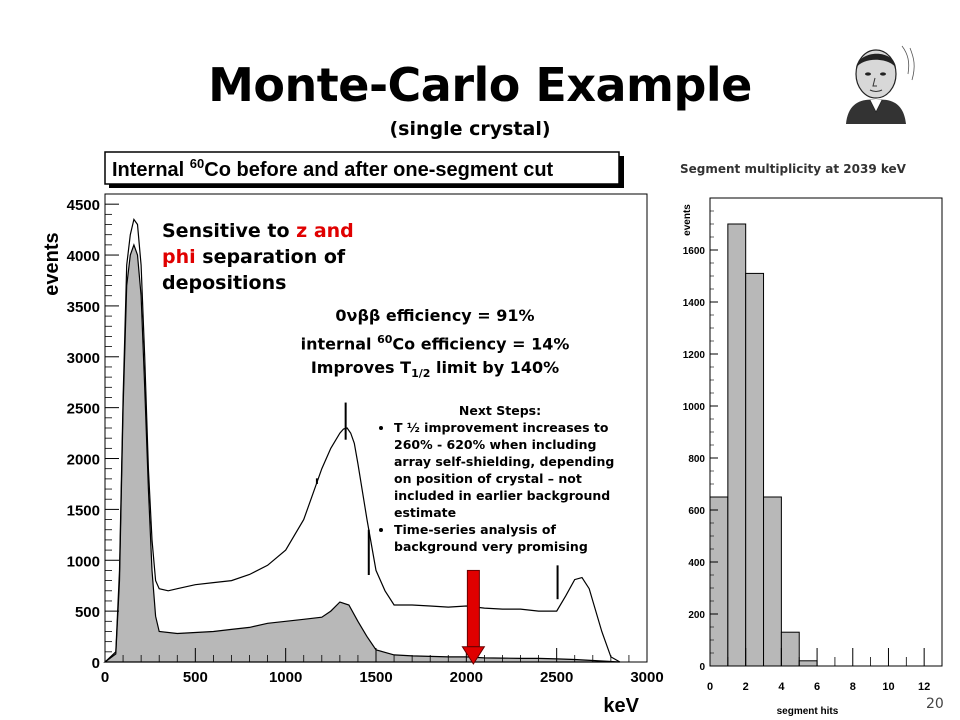 This screenshot has width=960, height=720. I want to click on arrow-shaft, so click(473, 608).